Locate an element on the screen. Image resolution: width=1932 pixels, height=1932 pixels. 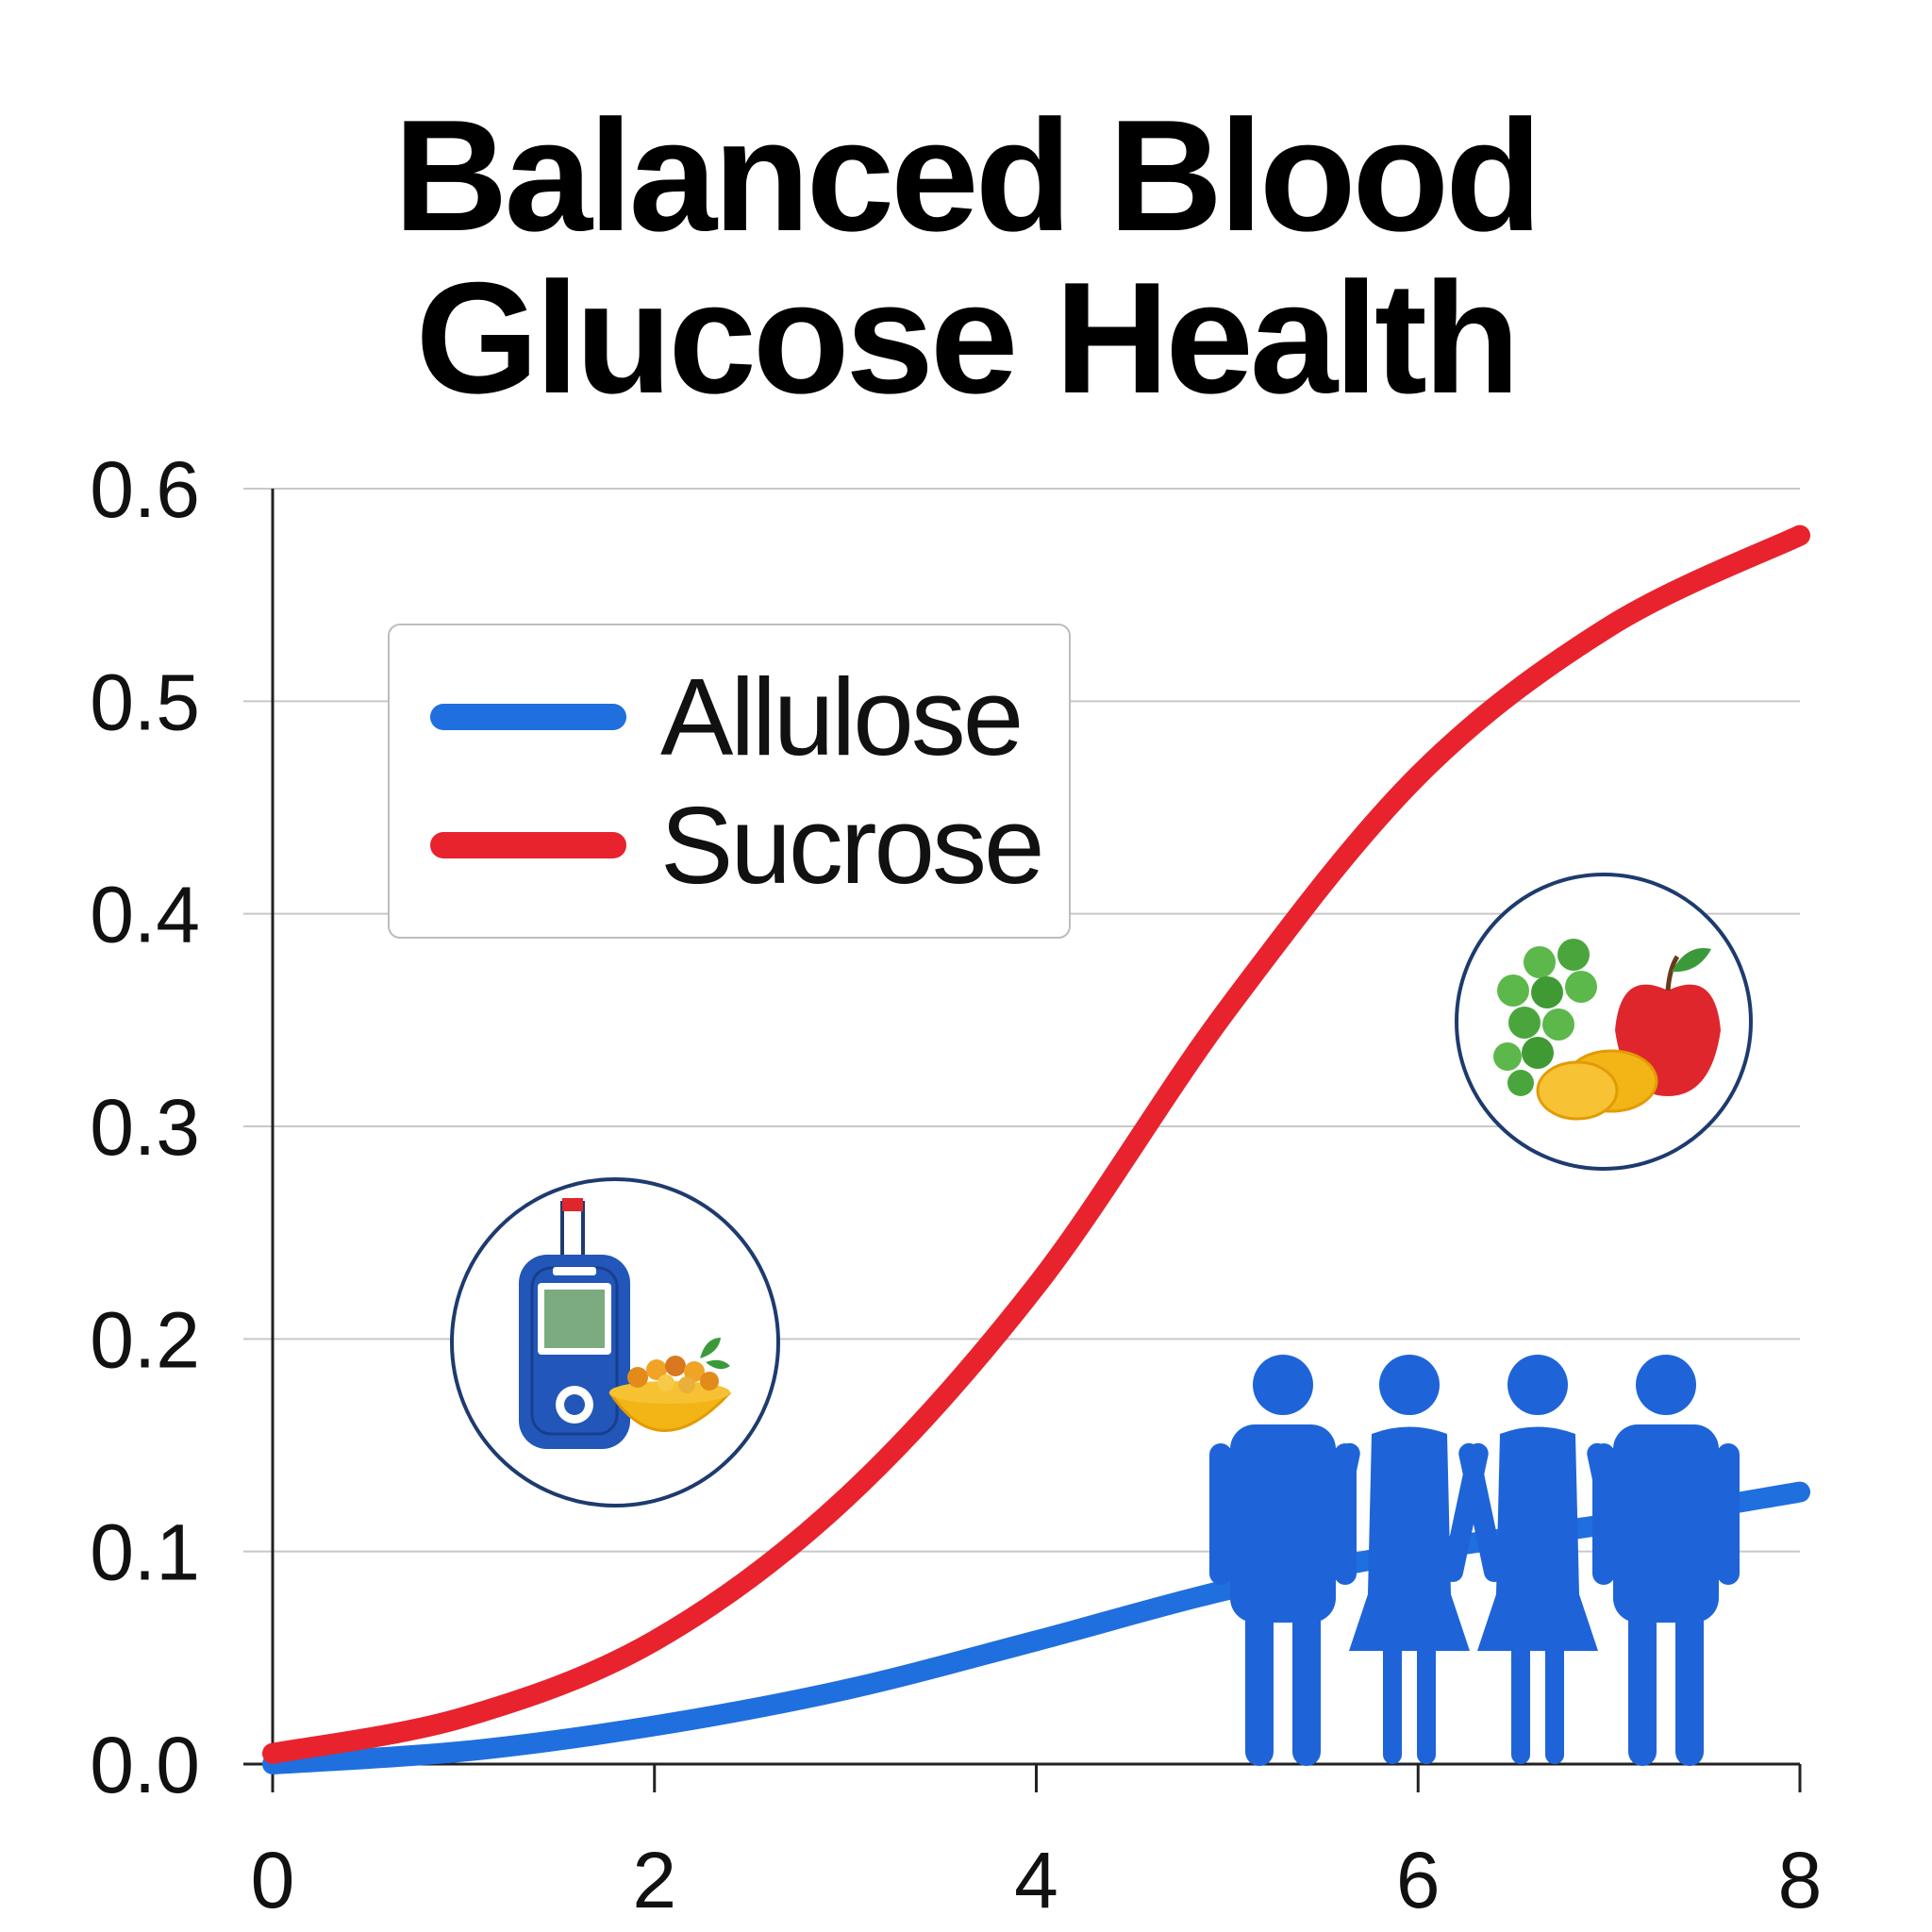
y-tick-label: 0.1 is located at coordinates (145, 1552).